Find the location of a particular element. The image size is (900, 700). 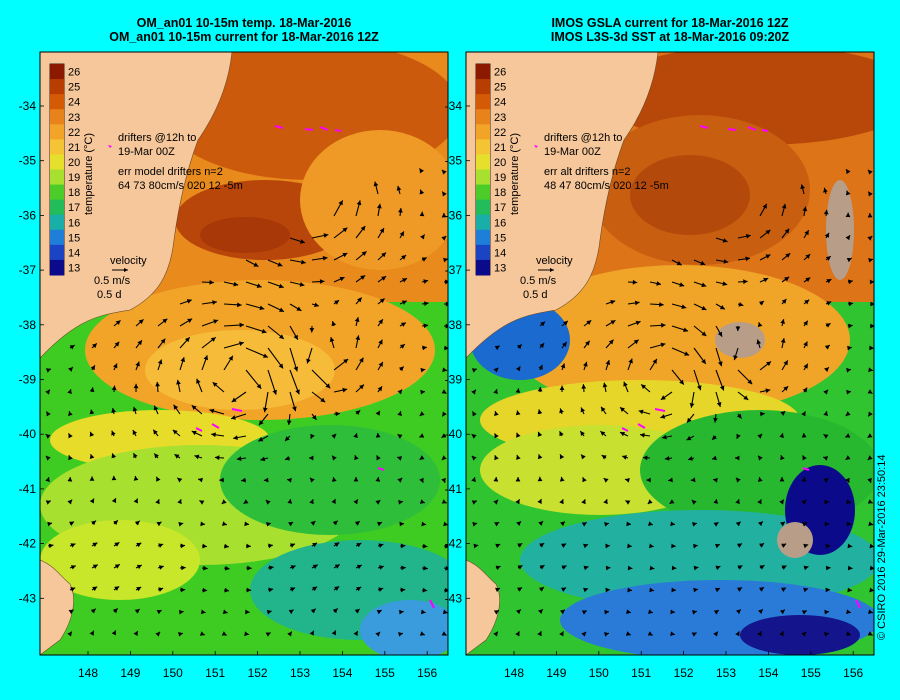

lat-tick-label: -37 is located at coordinates (28, 270).